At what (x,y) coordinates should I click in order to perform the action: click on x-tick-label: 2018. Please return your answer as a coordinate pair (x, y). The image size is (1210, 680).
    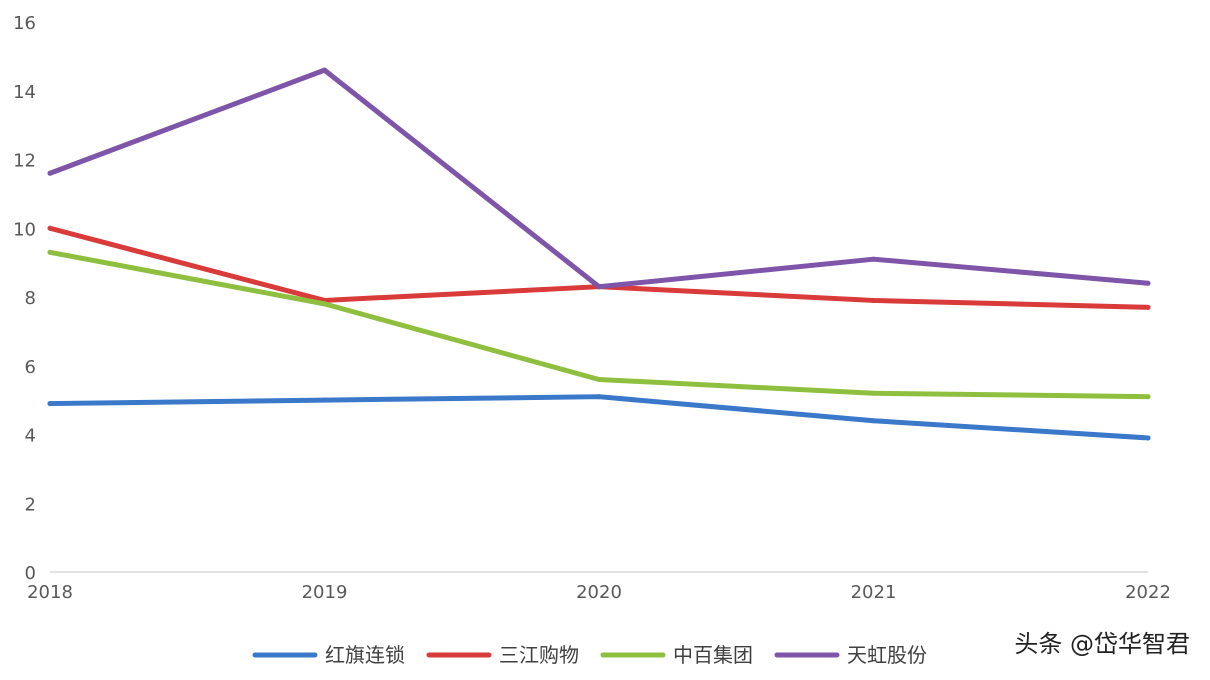
    Looking at the image, I should click on (50, 592).